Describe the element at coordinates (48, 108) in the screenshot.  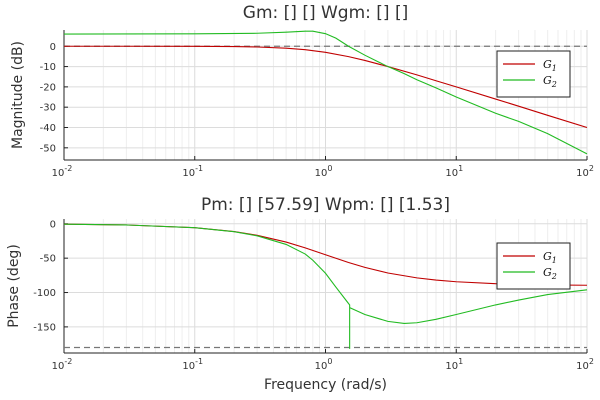
I see `y-tick-label: -30` at that location.